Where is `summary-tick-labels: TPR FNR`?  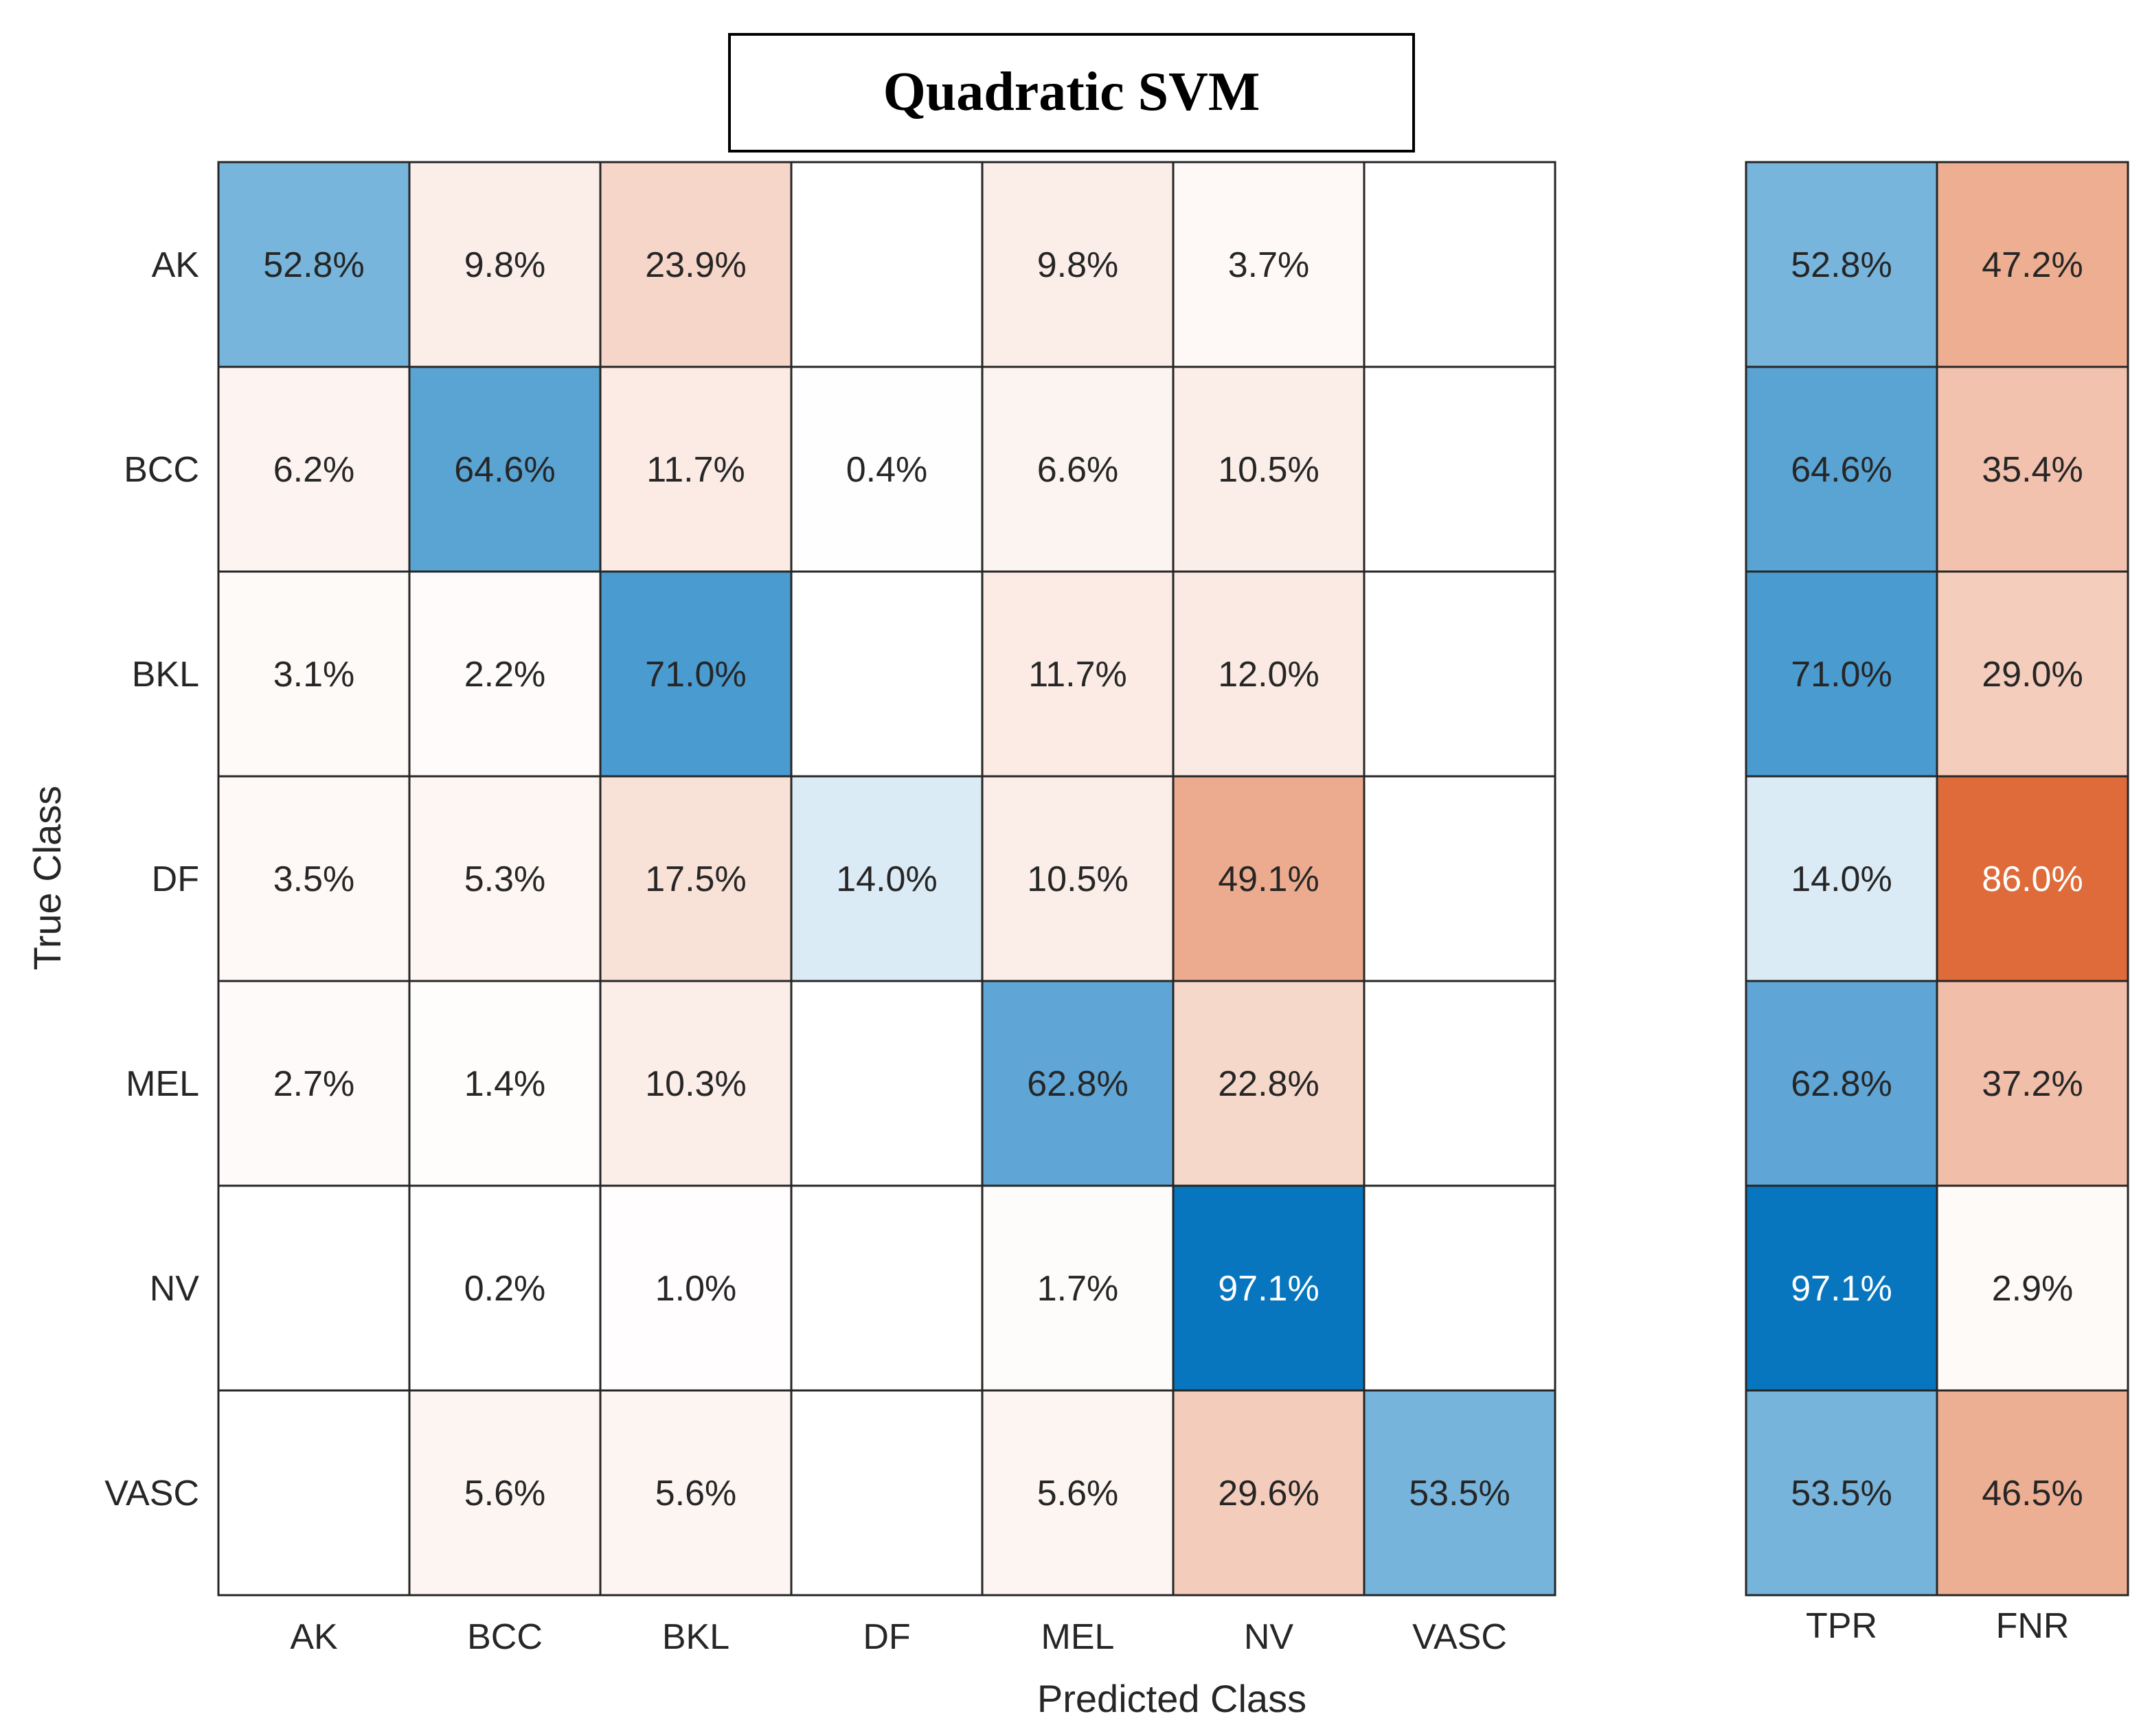
summary-tick-labels: TPR FNR is located at coordinates (1938, 1626).